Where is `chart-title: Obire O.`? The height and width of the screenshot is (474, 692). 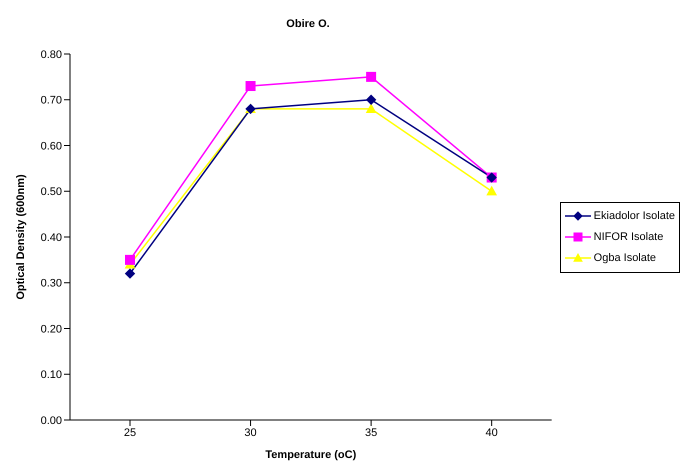
chart-title: Obire O. is located at coordinates (308, 24).